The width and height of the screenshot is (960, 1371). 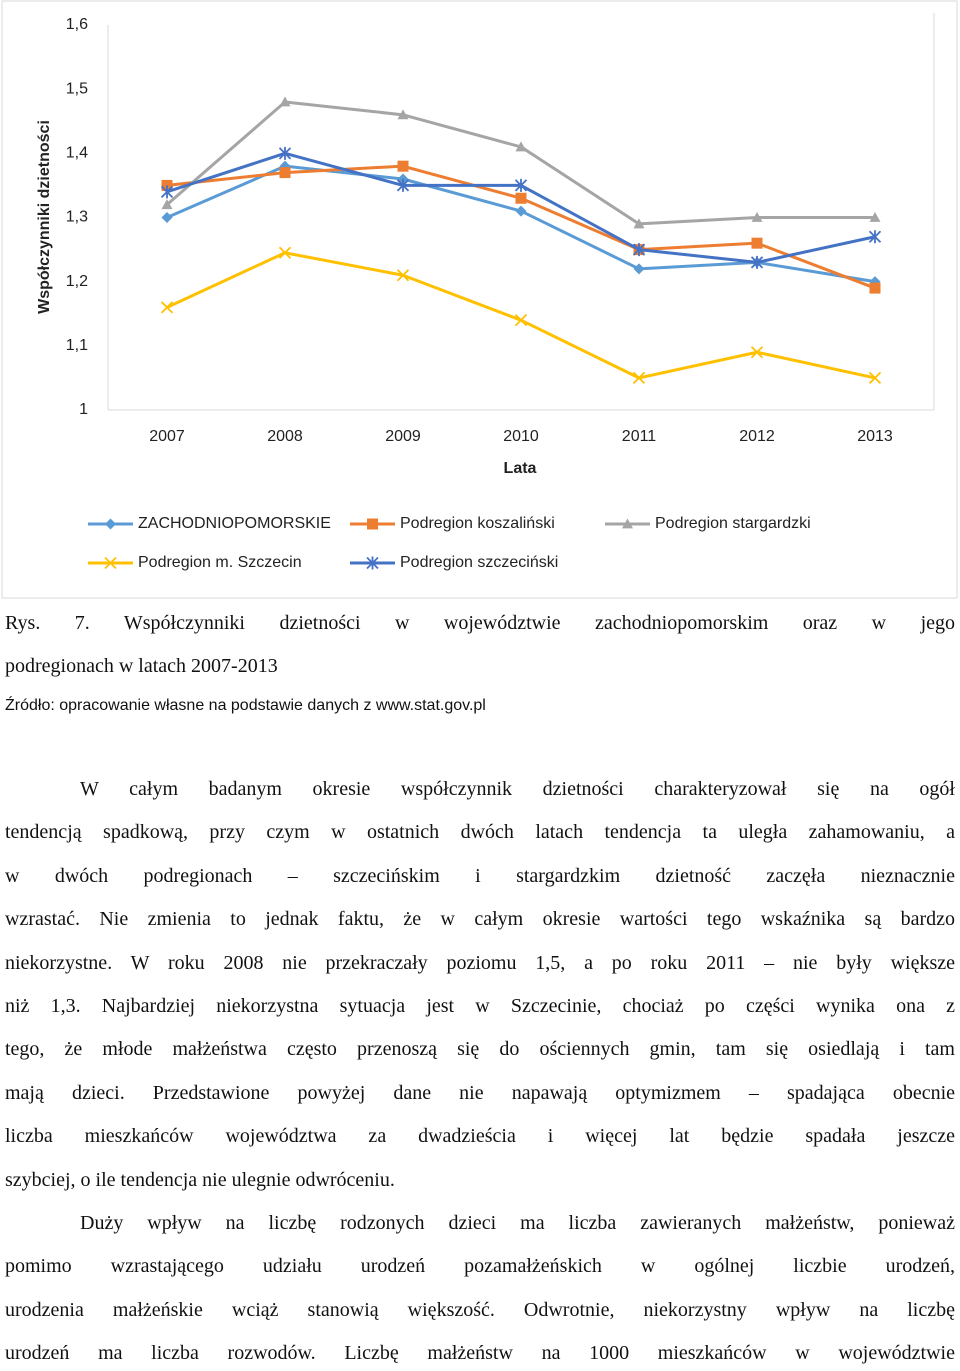 What do you see at coordinates (639, 436) in the screenshot?
I see `x-tick-label: 2011` at bounding box center [639, 436].